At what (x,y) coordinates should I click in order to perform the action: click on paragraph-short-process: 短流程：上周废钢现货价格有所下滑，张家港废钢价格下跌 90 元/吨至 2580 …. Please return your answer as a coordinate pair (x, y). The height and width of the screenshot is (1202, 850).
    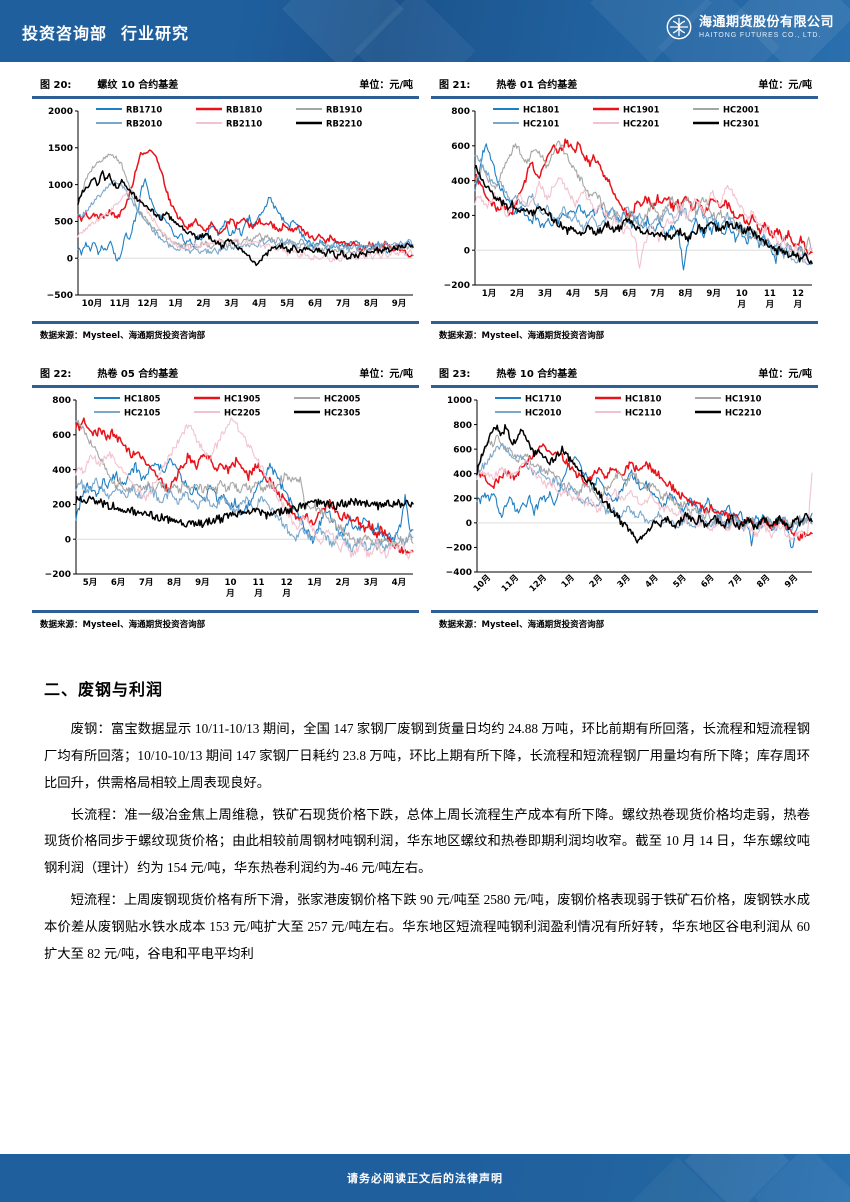
    Looking at the image, I should click on (427, 926).